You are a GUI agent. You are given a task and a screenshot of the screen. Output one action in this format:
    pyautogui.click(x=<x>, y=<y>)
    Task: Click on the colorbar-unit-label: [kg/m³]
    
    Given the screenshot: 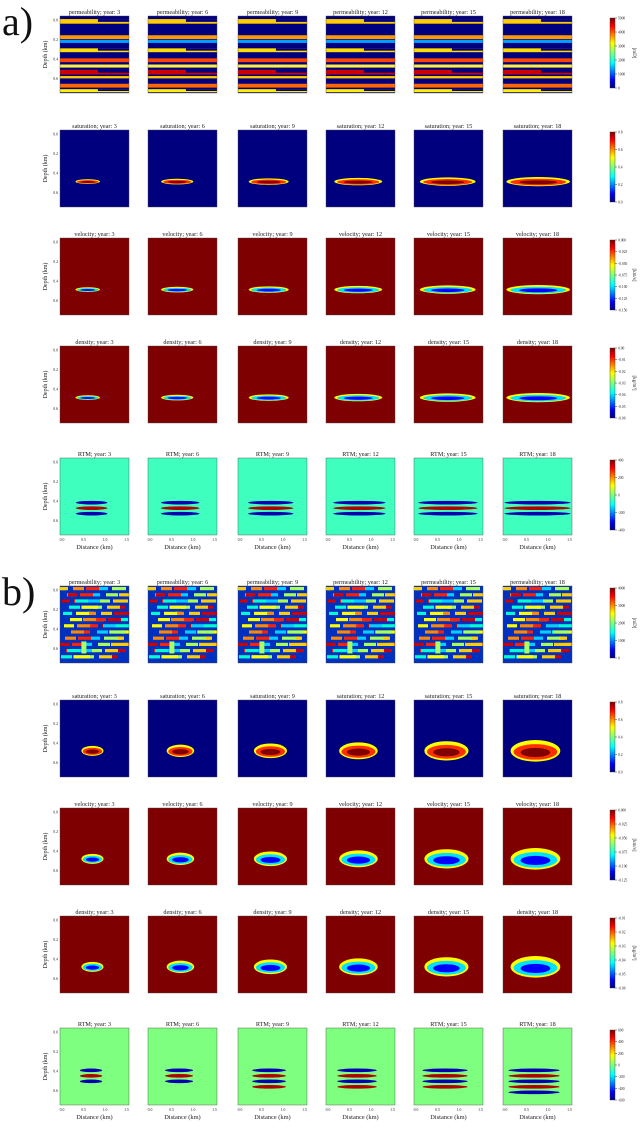 What is the action you would take?
    pyautogui.click(x=634, y=382)
    